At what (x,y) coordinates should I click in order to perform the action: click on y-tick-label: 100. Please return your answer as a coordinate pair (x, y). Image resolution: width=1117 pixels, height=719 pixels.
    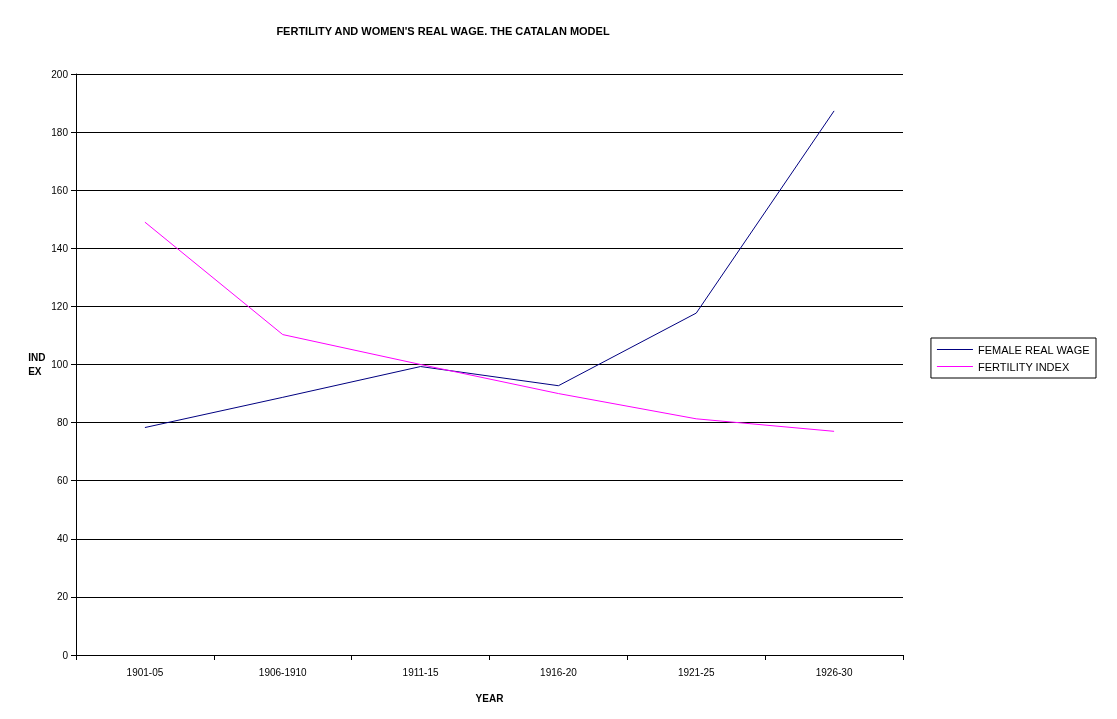
    Looking at the image, I should click on (60, 364).